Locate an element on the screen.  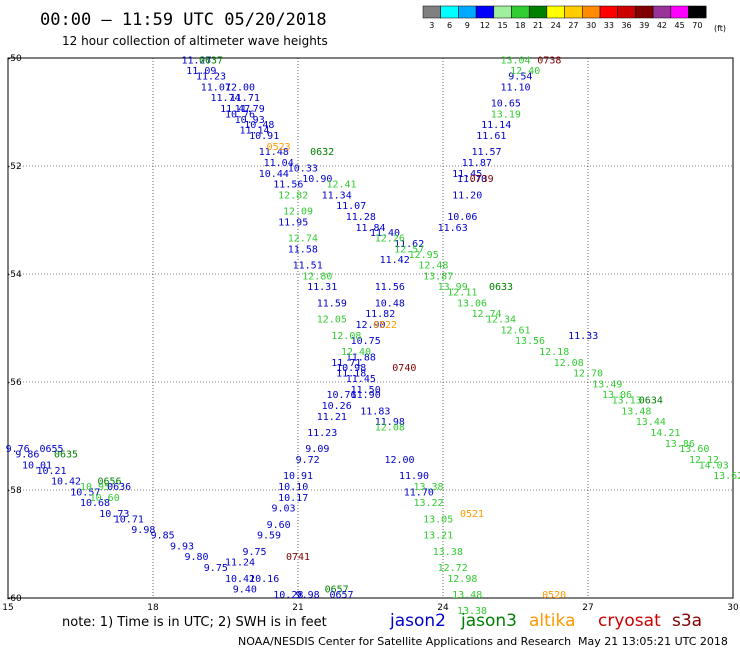
wave-height-label: 10.91 is located at coordinates (264, 136).